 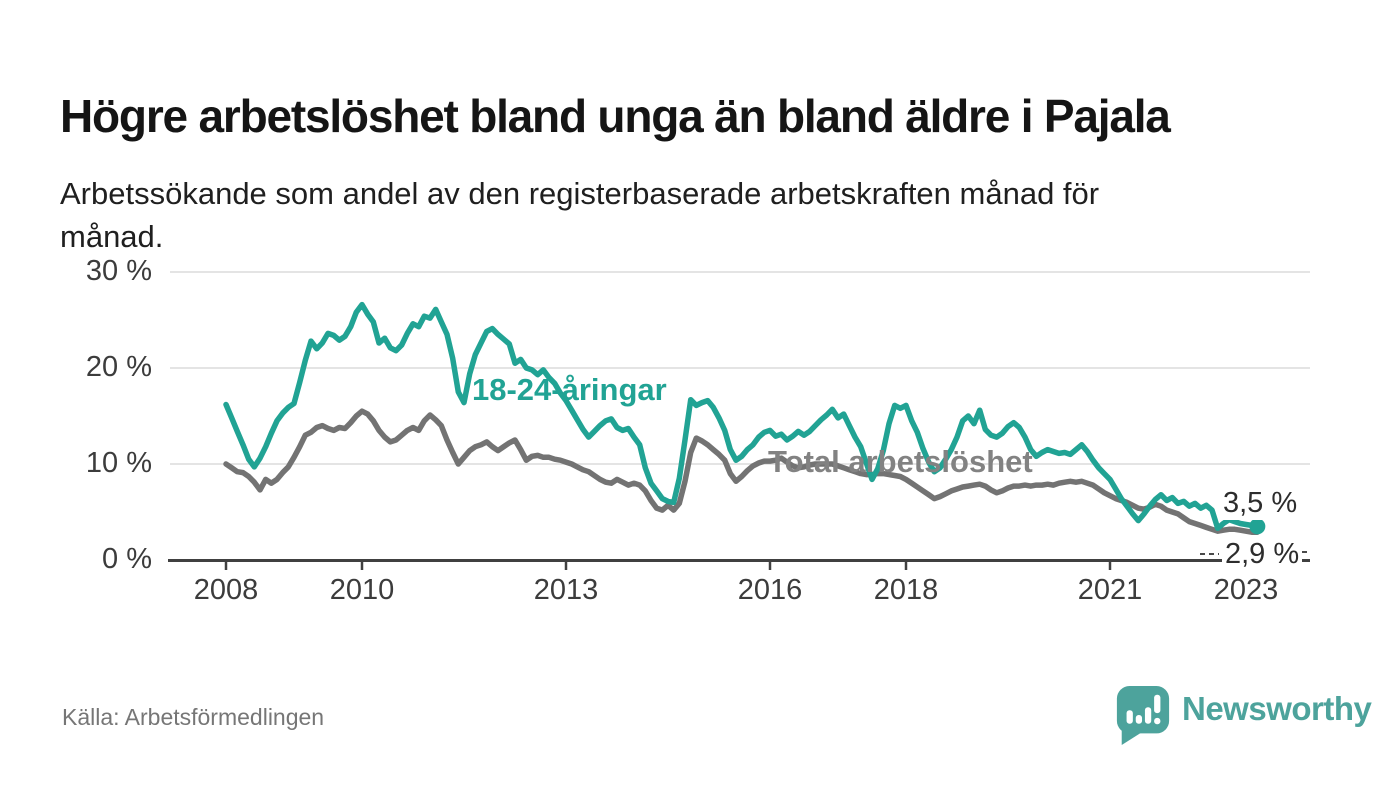 I want to click on x-axis-label-2023: 2023, so click(x=1246, y=590).